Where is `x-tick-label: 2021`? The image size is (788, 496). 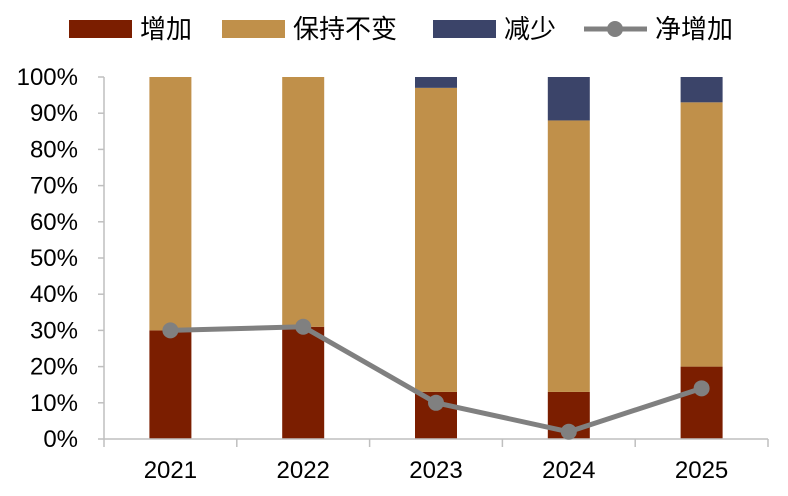
x-tick-label: 2021 is located at coordinates (170, 470).